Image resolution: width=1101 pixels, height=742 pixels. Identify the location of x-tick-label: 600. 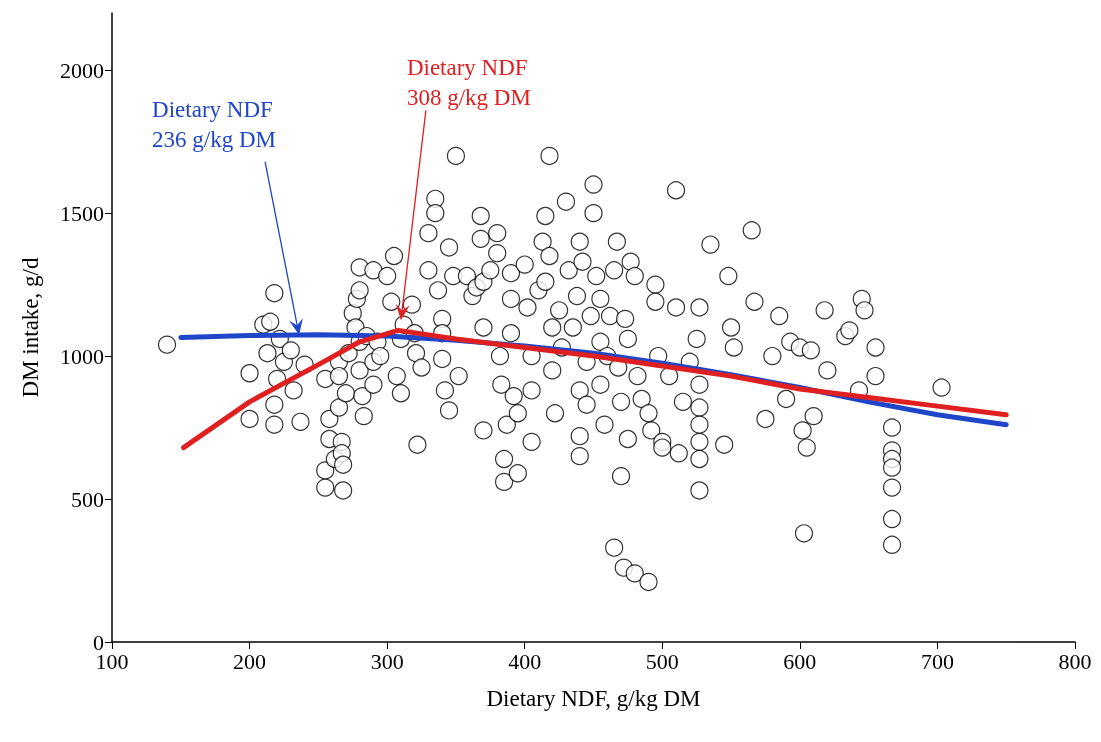
(800, 661).